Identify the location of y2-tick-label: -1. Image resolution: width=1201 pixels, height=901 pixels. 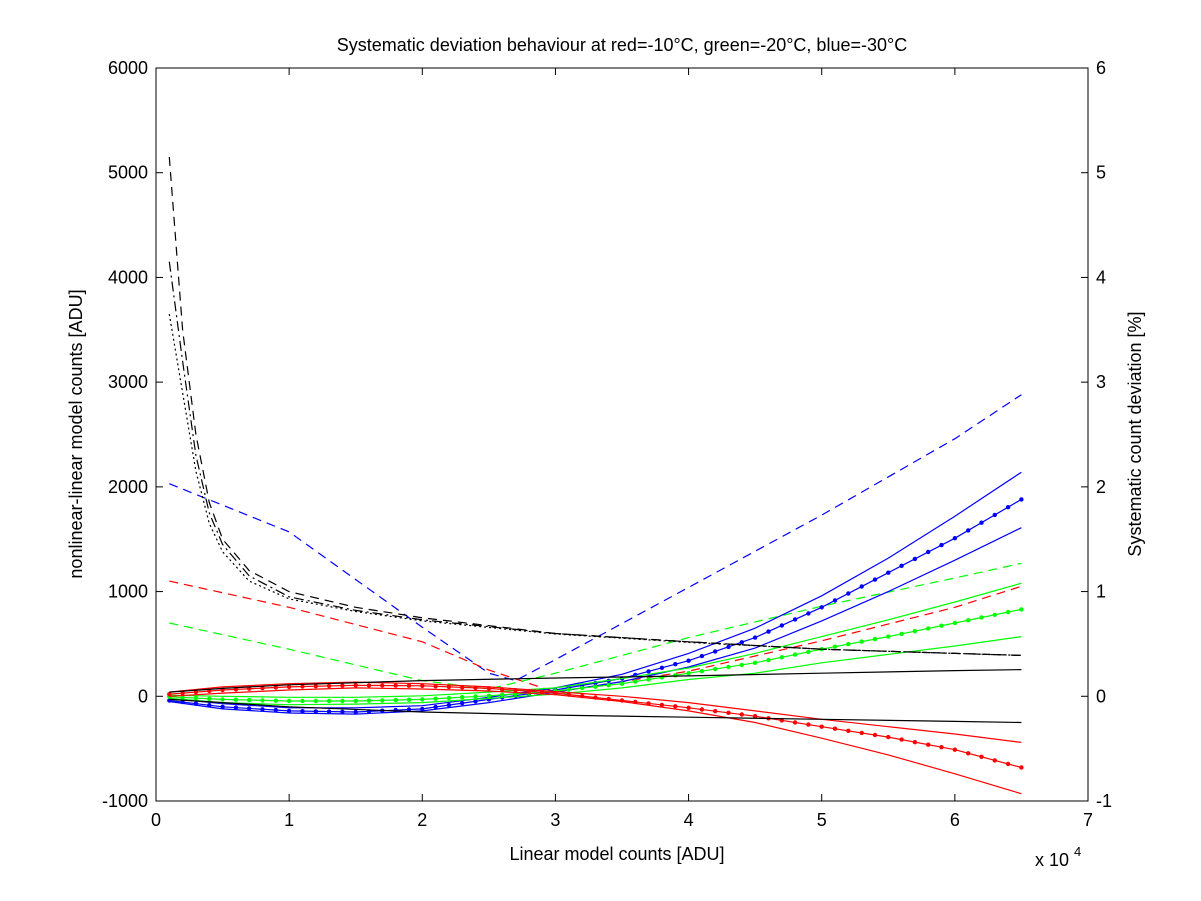
(1104, 801).